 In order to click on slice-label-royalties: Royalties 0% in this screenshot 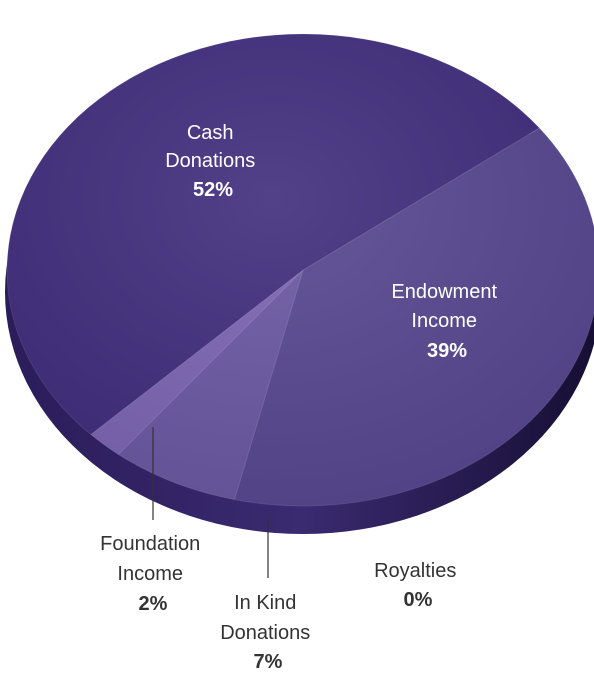, I will do `click(418, 585)`.